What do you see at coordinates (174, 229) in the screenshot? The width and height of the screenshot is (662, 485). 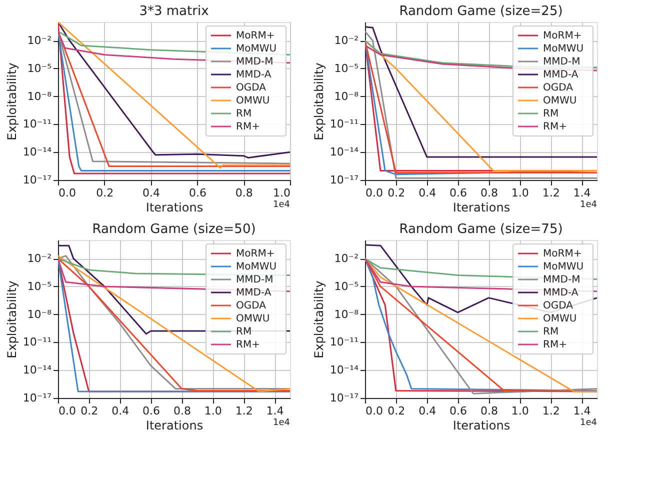 I see `chart-title: Random Game (size=50)` at bounding box center [174, 229].